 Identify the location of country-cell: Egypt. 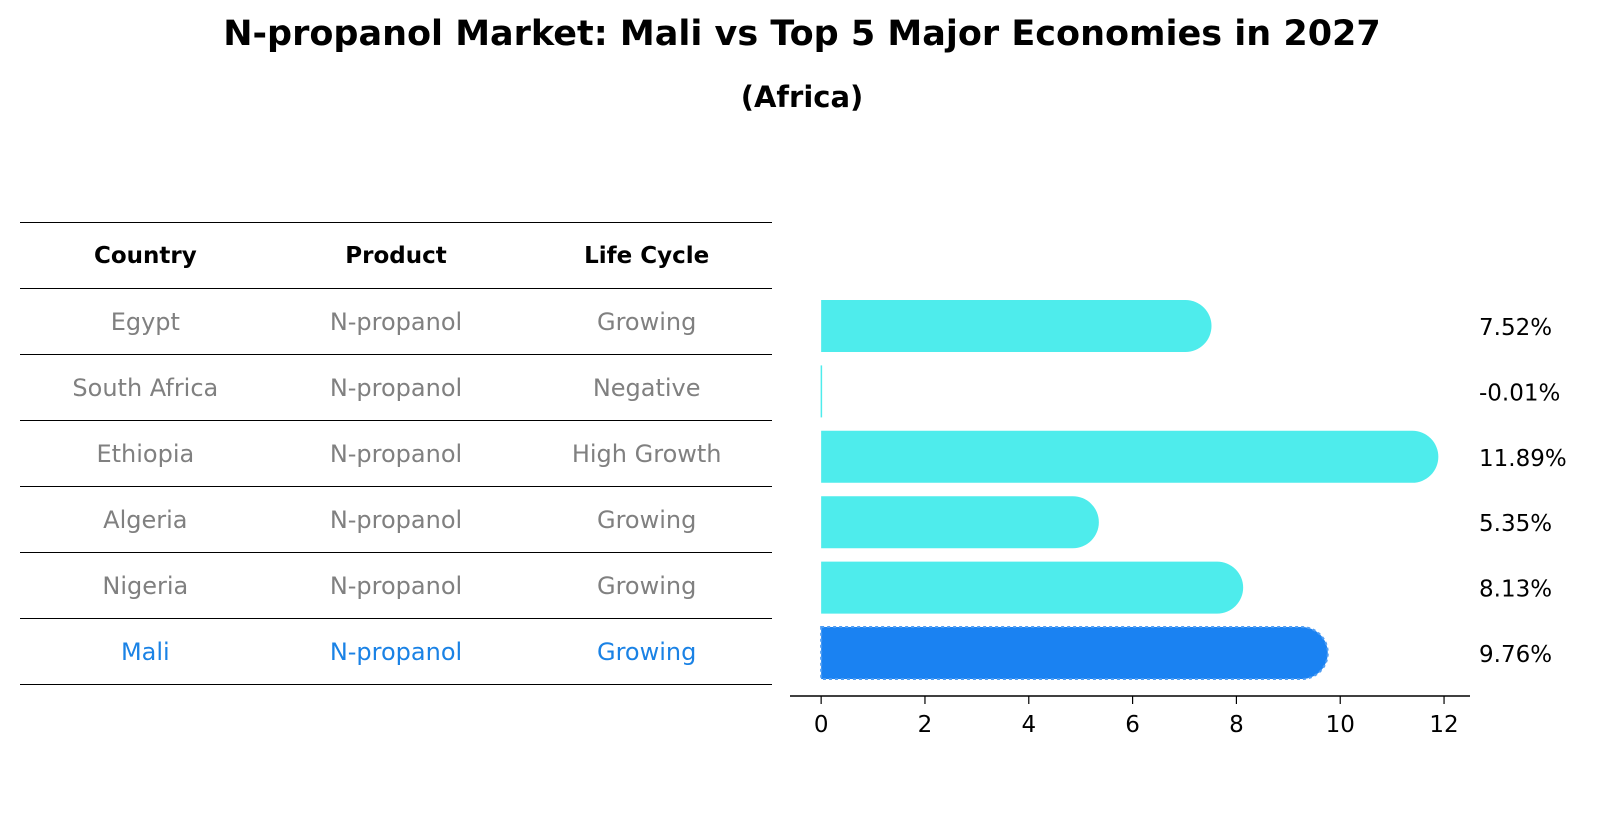
(145, 321).